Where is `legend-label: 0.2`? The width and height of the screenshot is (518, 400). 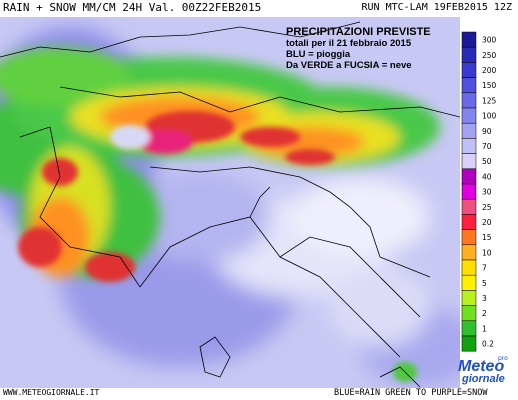 legend-label: 0.2 is located at coordinates (488, 344).